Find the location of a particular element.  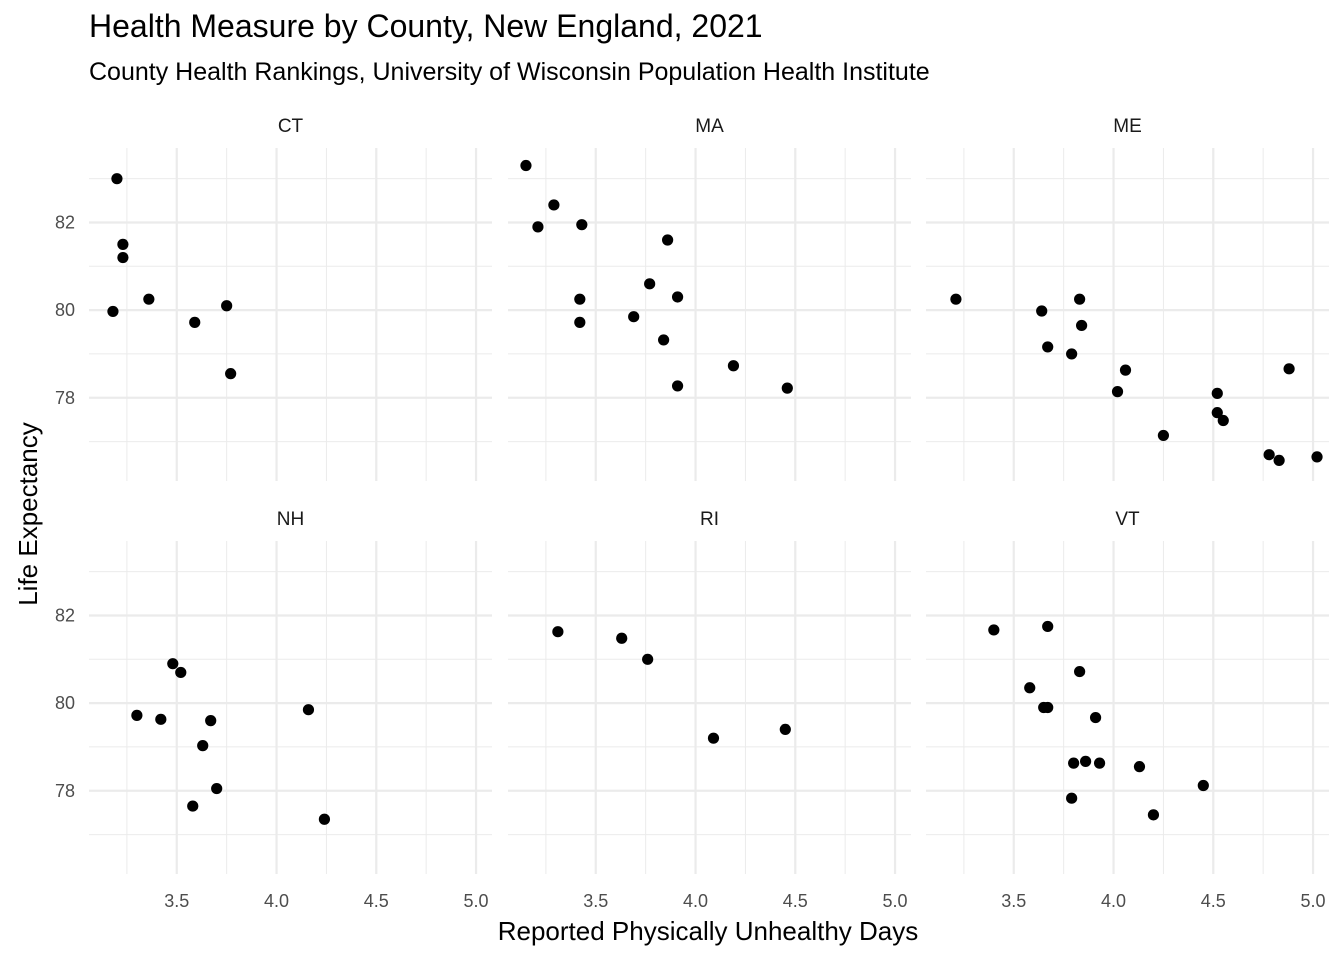

facet-panel-ri: RI 3.5 4.0 4.5 5.0 is located at coordinates (709, 710).